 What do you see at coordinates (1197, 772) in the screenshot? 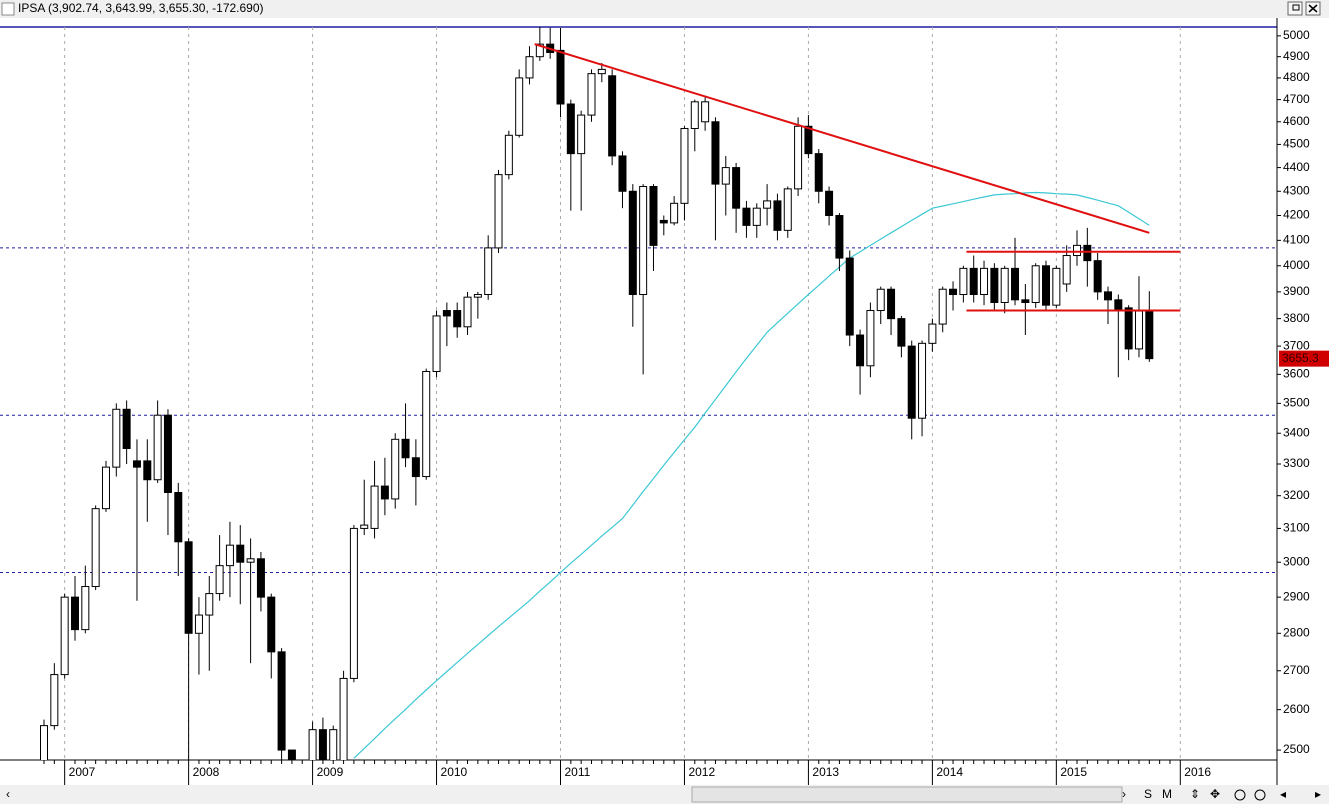
I see `x-tick-label: 2016` at bounding box center [1197, 772].